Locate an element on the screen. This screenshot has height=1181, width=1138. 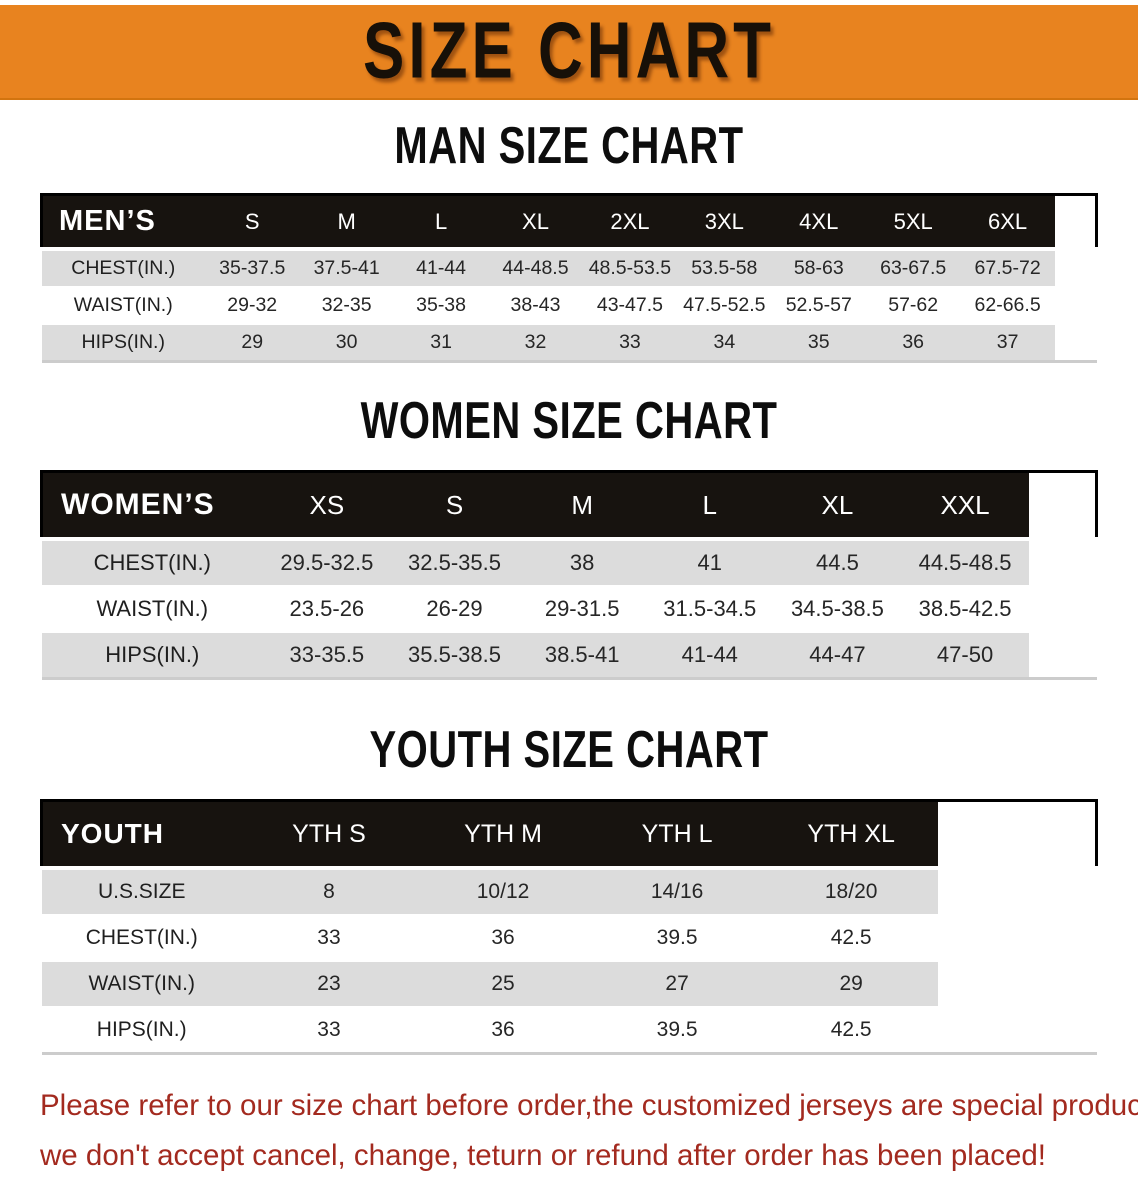
size-value-cell: 41 is located at coordinates (710, 562).